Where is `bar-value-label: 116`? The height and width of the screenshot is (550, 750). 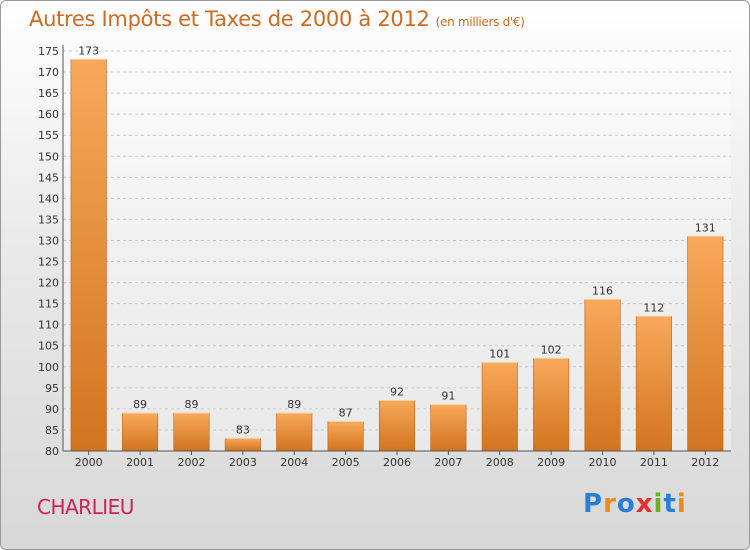 bar-value-label: 116 is located at coordinates (602, 290).